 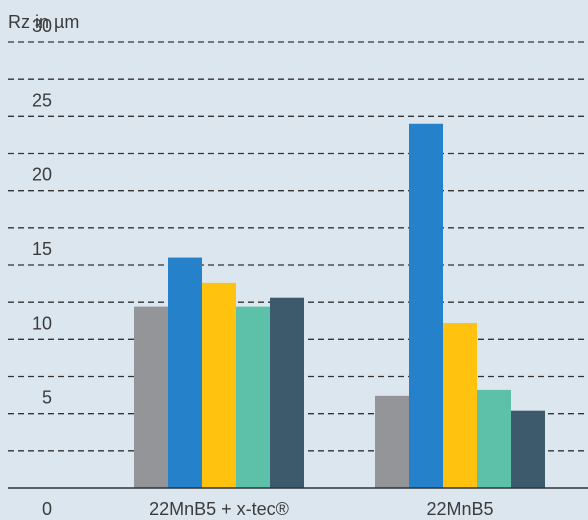 I want to click on x-tick-label: 22MnB5 + x-tec®, so click(x=219, y=509).